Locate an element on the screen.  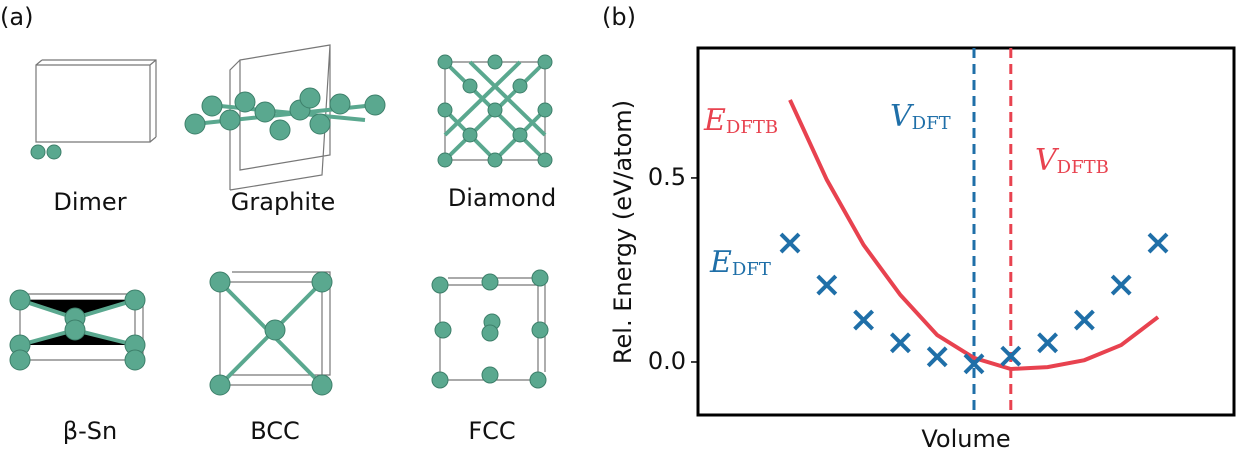
structure-label: Graphite is located at coordinates (283, 202).